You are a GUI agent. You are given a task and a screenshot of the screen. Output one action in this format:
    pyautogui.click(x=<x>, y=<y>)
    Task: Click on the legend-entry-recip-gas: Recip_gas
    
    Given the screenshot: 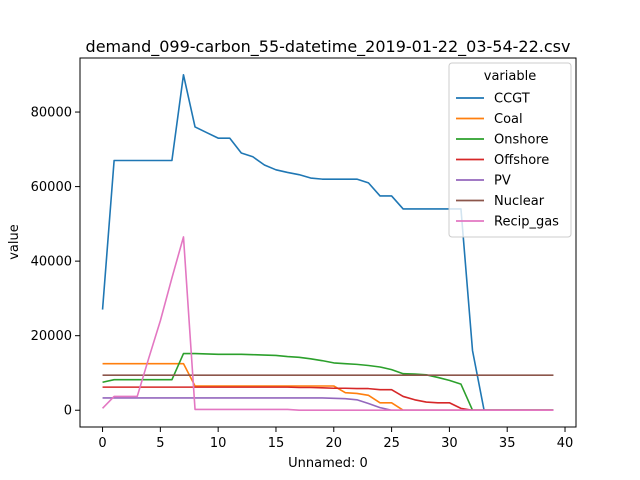 What is the action you would take?
    pyautogui.click(x=526, y=222)
    